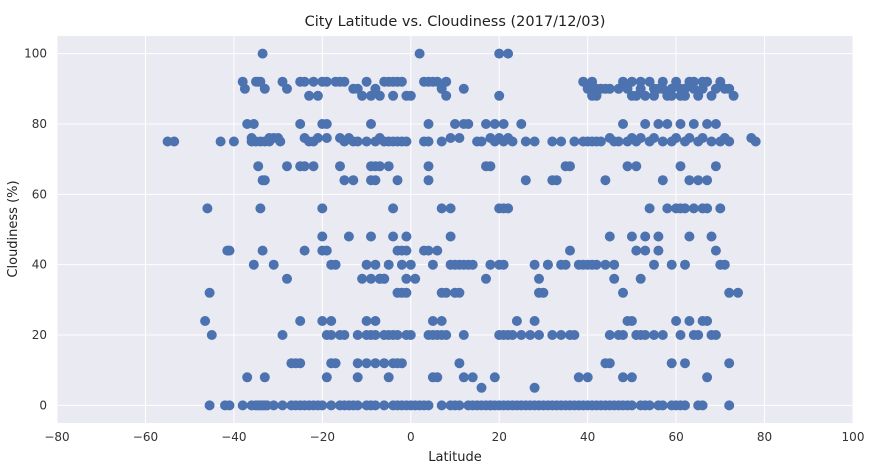  I want to click on x-tick-label: 20, so click(499, 437).